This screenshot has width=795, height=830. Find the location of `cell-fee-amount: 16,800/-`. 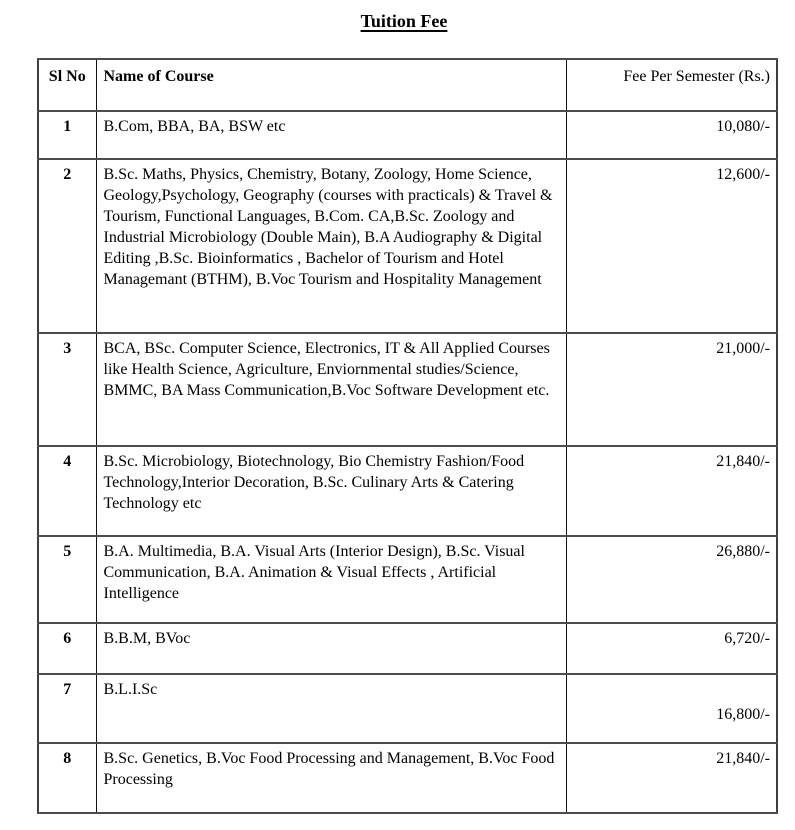

cell-fee-amount: 16,800/- is located at coordinates (671, 708).